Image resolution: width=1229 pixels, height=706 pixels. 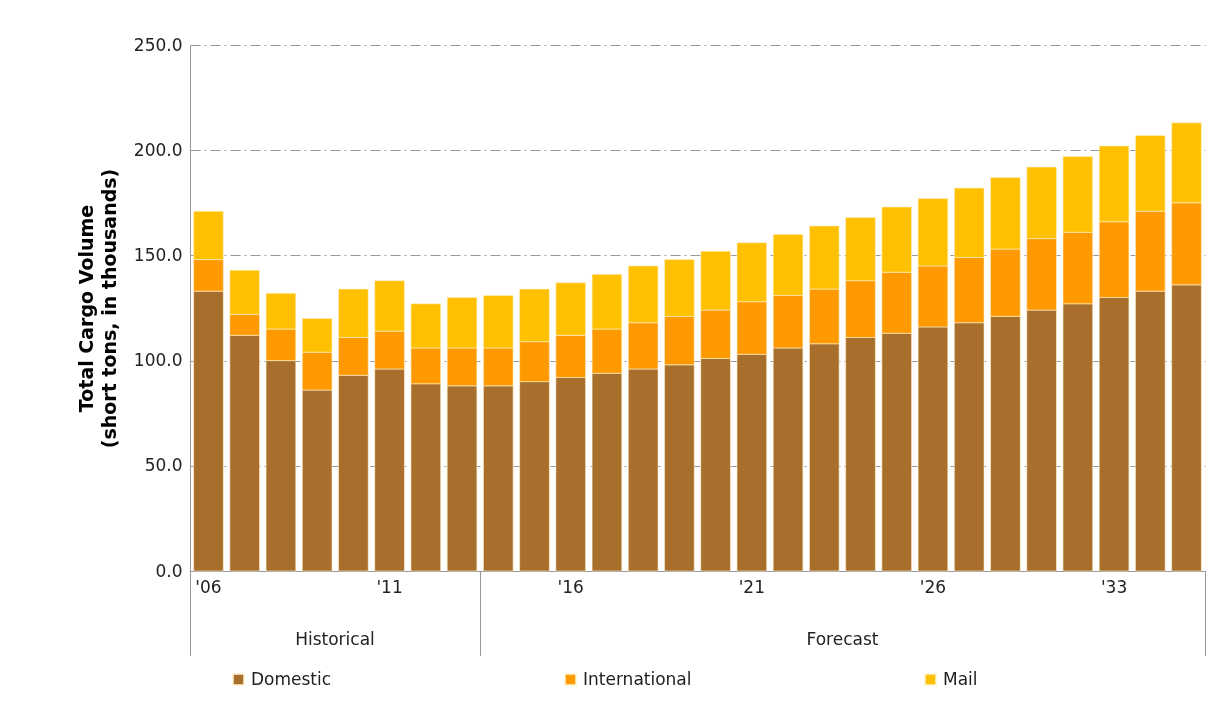 I want to click on x-tick-label: '06, so click(x=208, y=586).